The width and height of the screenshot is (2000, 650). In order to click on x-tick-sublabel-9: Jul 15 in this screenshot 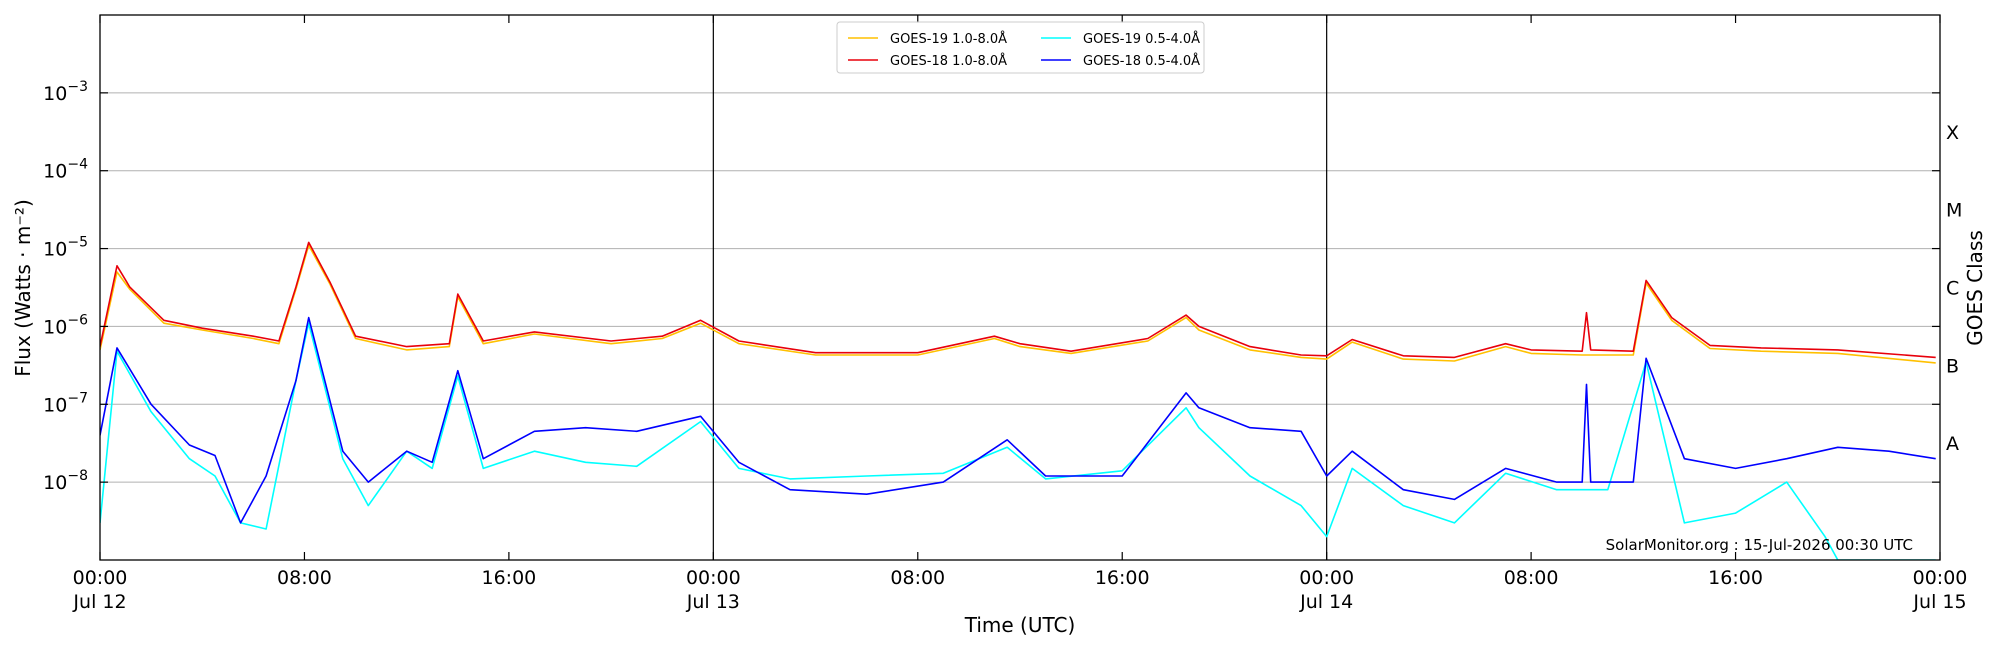, I will do `click(1939, 602)`.